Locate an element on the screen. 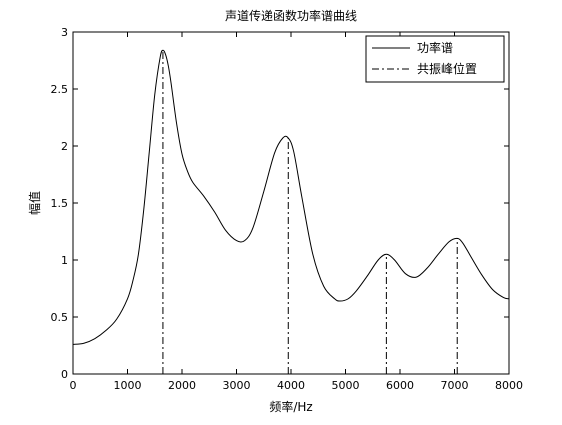 The height and width of the screenshot is (425, 562). legend: 功率谱 共振峰位置 is located at coordinates (435, 59).